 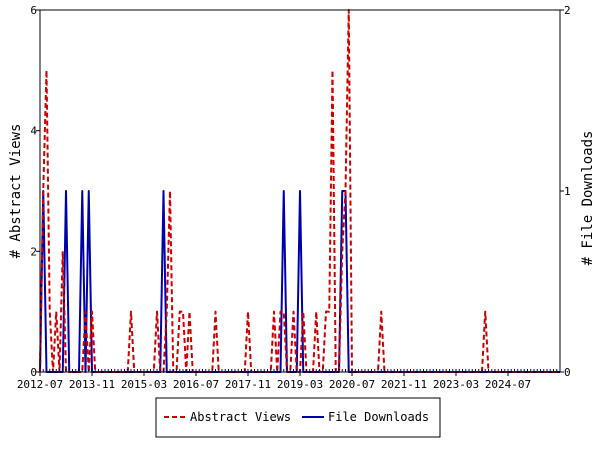 I want to click on left-y-axis: 0 2 4 6, so click(x=35, y=191).